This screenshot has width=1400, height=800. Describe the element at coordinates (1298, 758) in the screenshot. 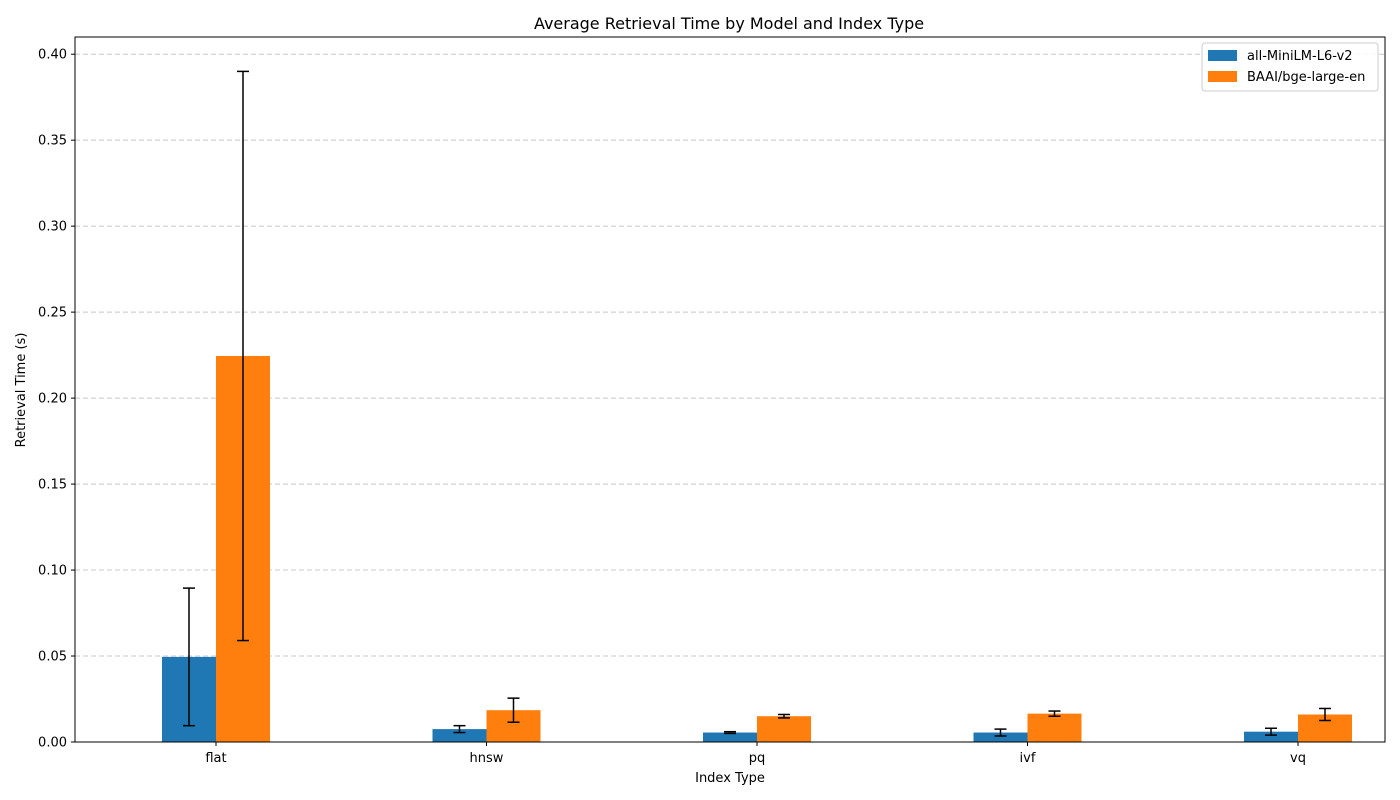

I see `x-tick-label: vq` at that location.